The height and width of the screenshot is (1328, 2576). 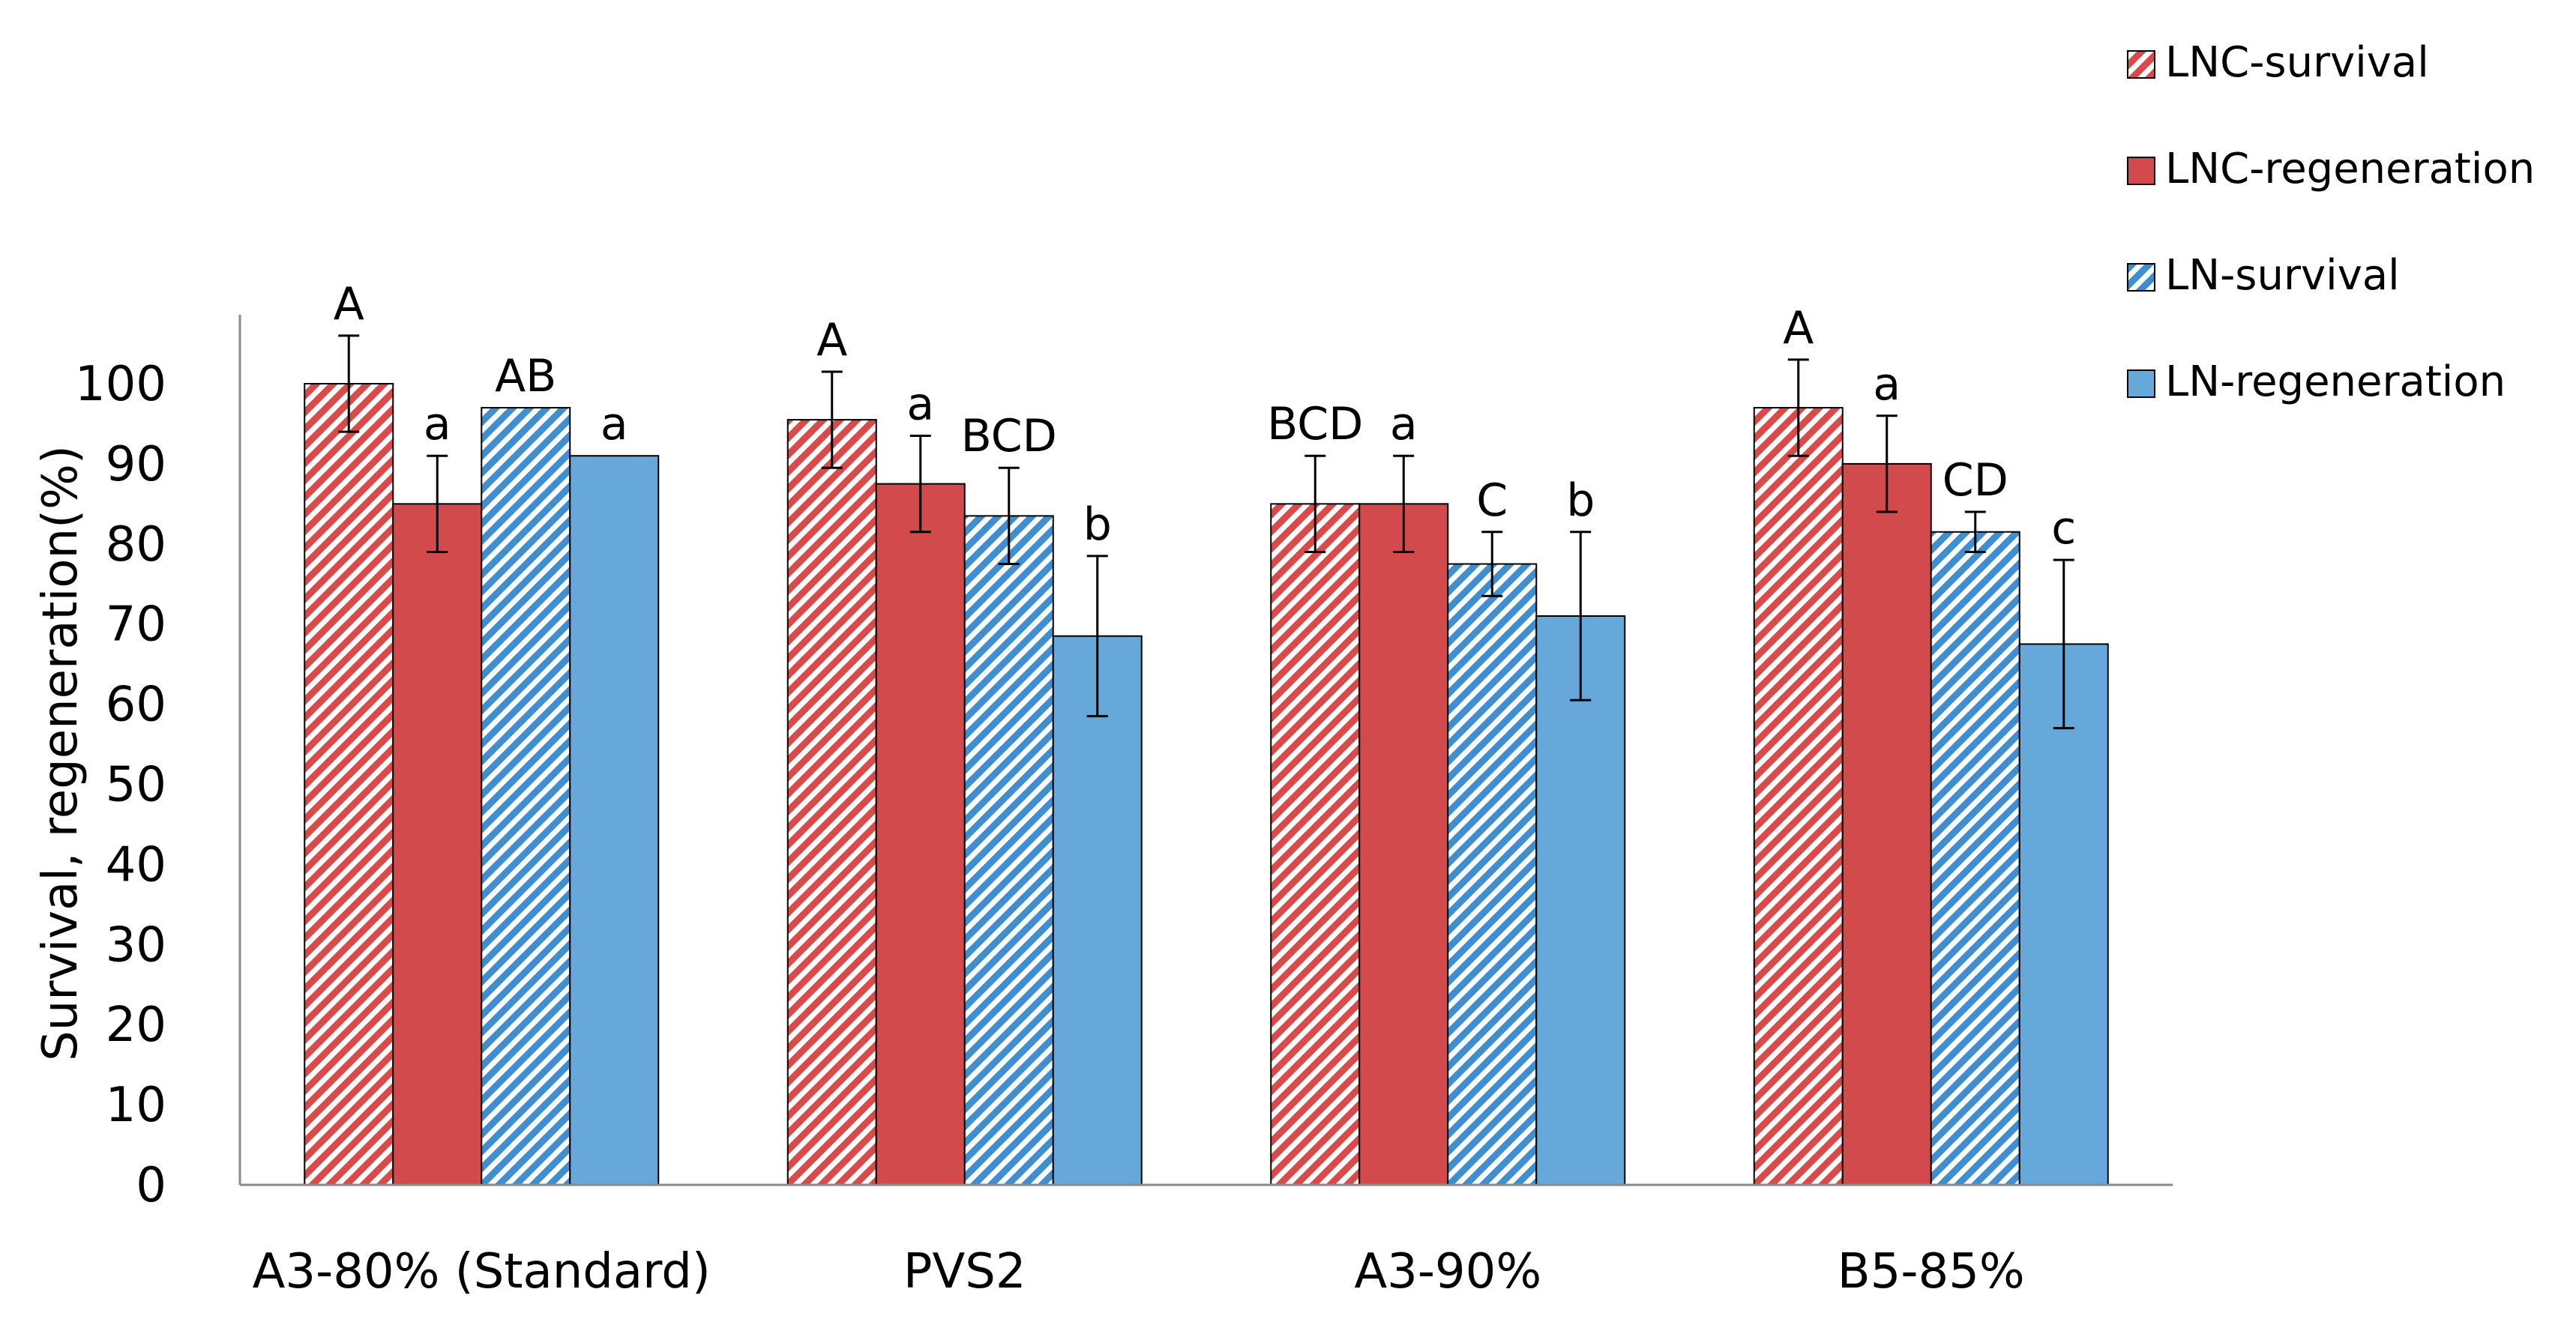 I want to click on legend-item-lnc-survival: LNC-survival, so click(x=2278, y=62).